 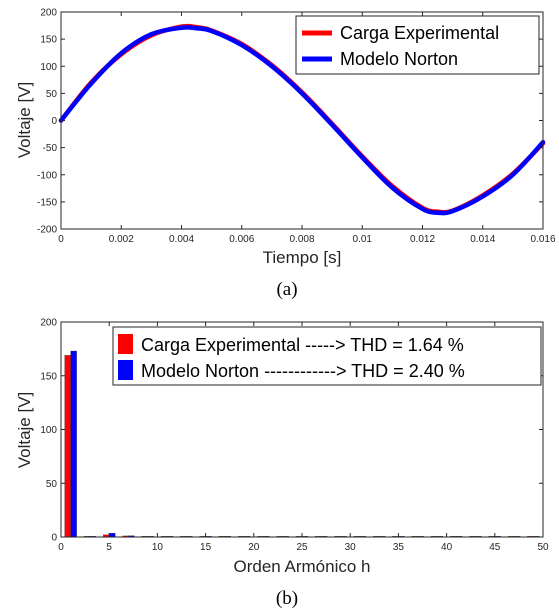 I want to click on legend-box-b, so click(x=327, y=356).